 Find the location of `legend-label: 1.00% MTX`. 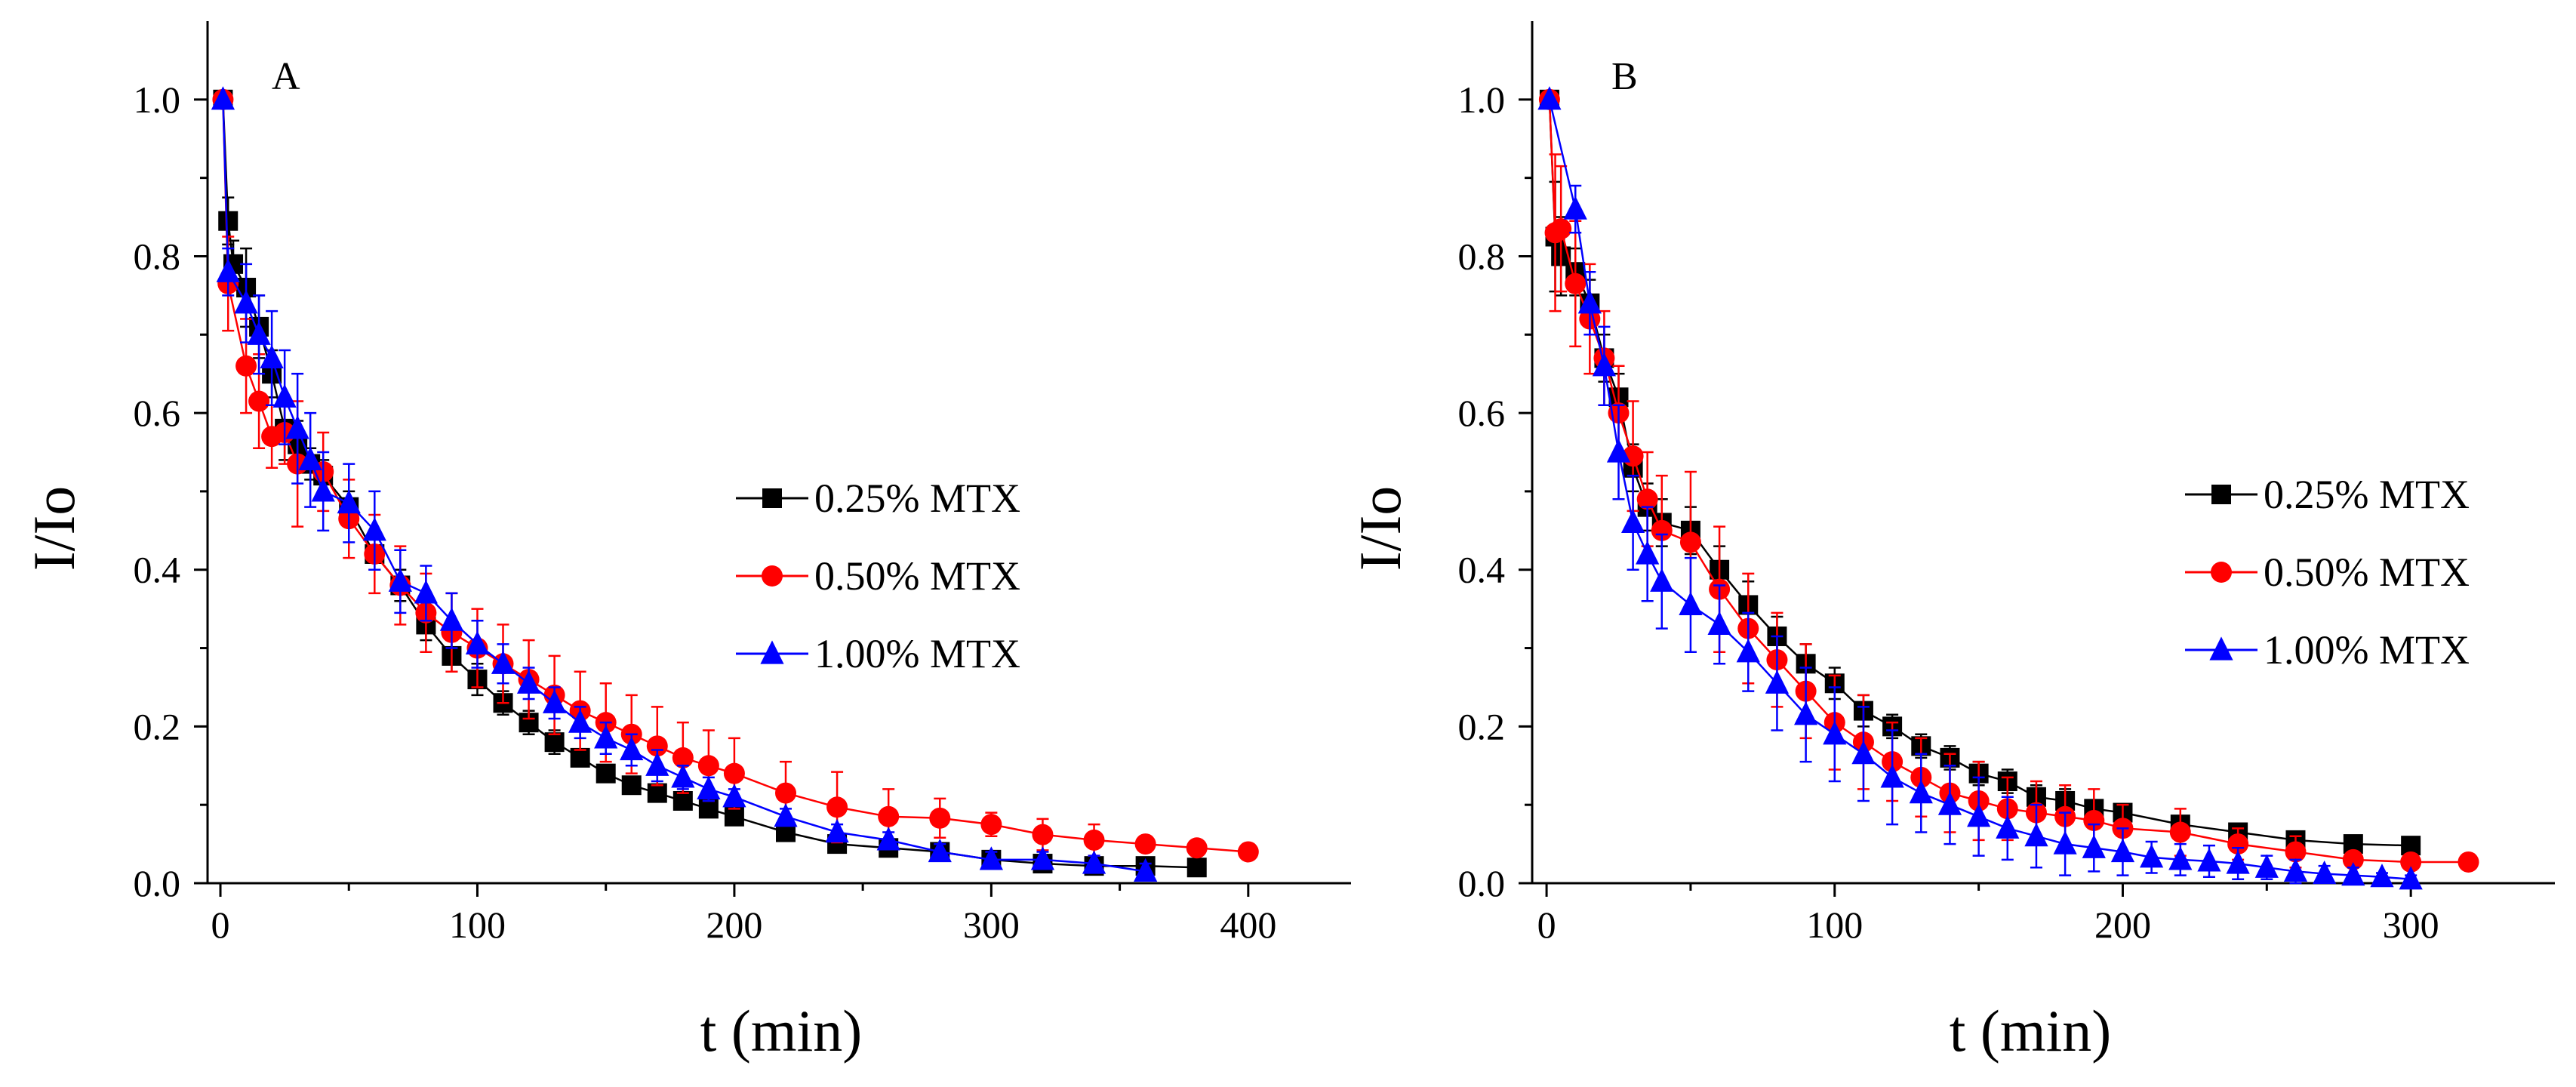

legend-label: 1.00% MTX is located at coordinates (917, 653).